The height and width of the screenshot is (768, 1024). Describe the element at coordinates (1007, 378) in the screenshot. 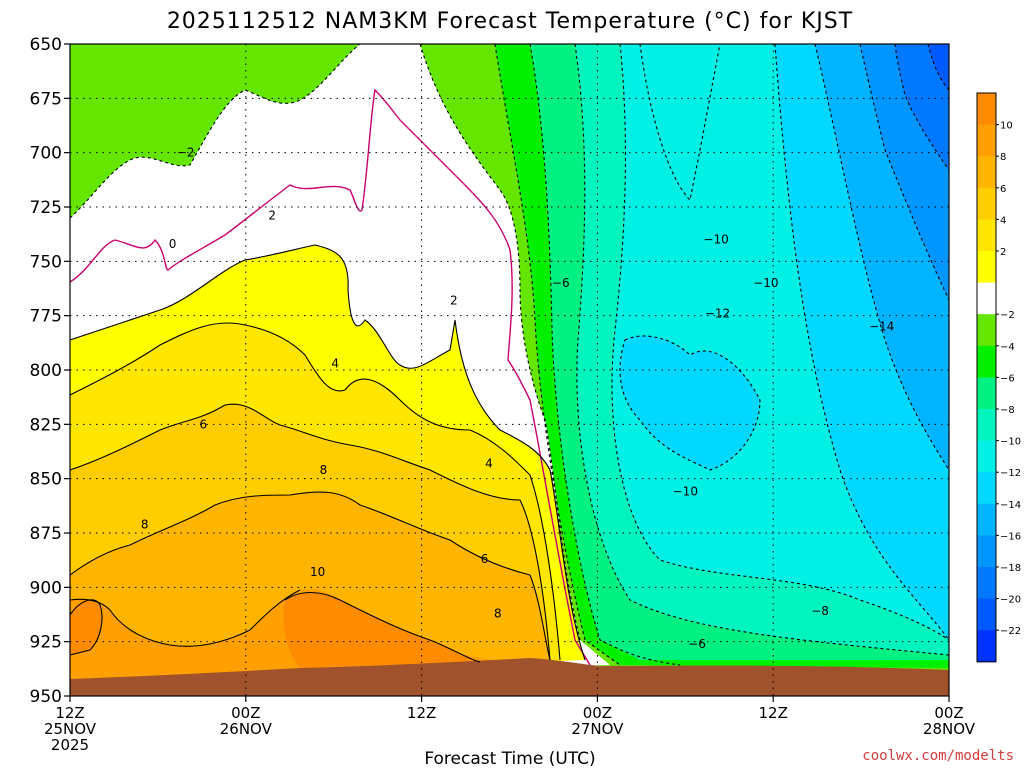

I see `colorbar-label-7: −6` at that location.